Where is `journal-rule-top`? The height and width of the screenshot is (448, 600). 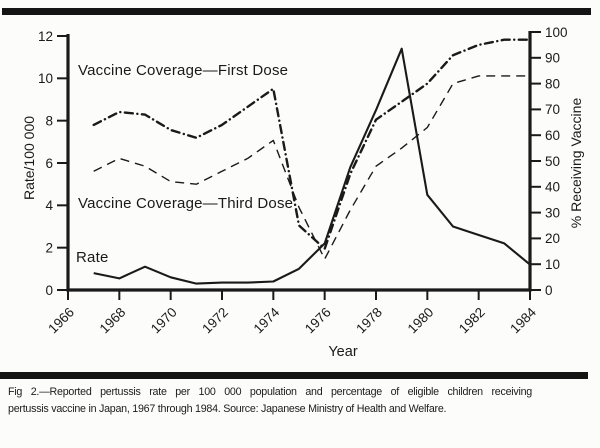 journal-rule-top is located at coordinates (296, 11).